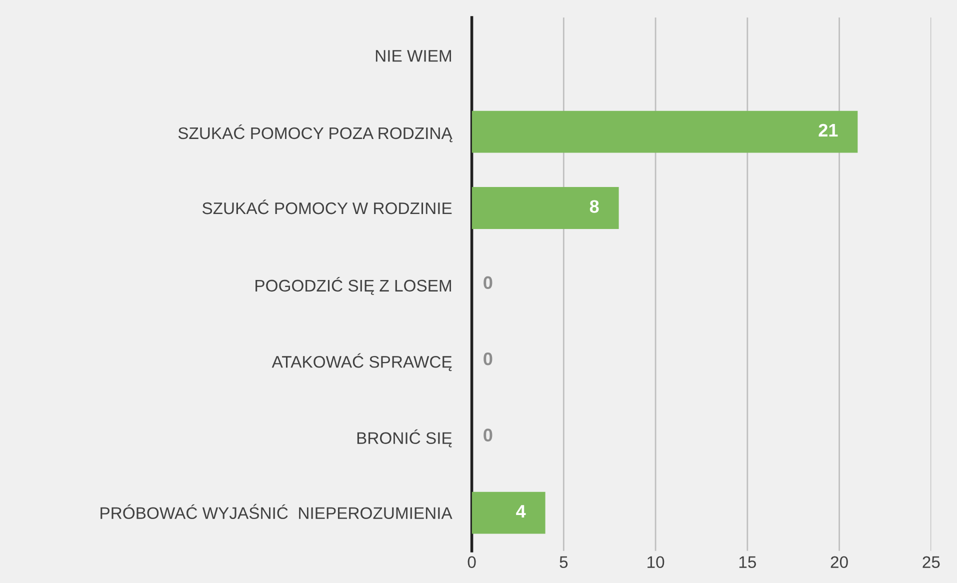 The width and height of the screenshot is (957, 583). What do you see at coordinates (839, 562) in the screenshot?
I see `x-tick-label: 20` at bounding box center [839, 562].